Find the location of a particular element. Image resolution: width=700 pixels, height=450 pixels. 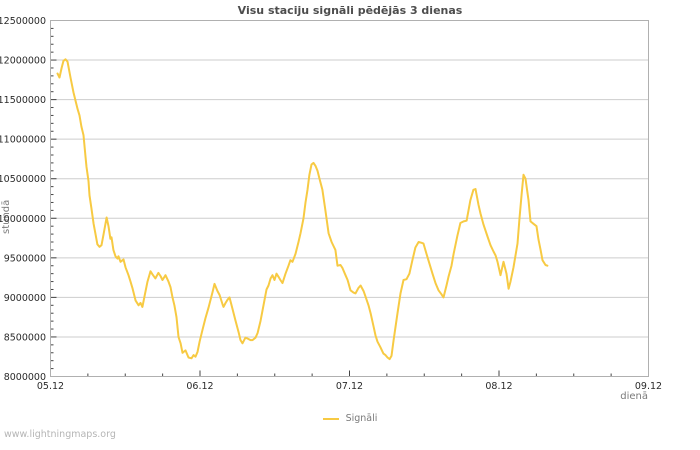

x-tick-label: 06.12 is located at coordinates (199, 386).